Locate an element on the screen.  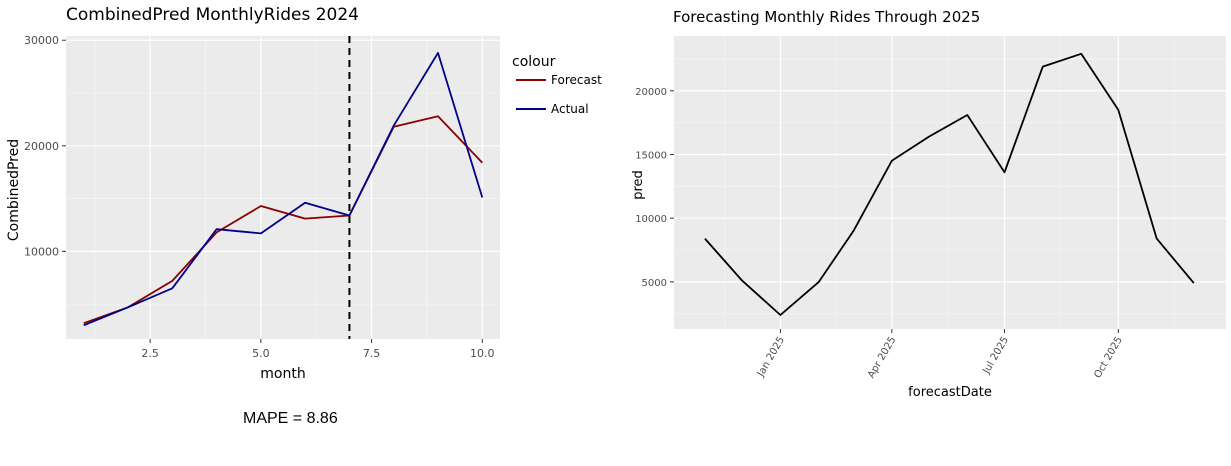
left-chart-title: CombinedPred MonthlyRides 2024 is located at coordinates (212, 15).